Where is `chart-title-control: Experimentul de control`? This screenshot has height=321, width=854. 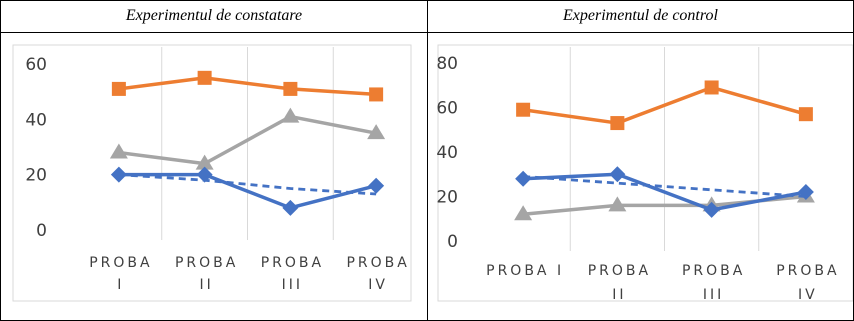
chart-title-control: Experimentul de control is located at coordinates (640, 15).